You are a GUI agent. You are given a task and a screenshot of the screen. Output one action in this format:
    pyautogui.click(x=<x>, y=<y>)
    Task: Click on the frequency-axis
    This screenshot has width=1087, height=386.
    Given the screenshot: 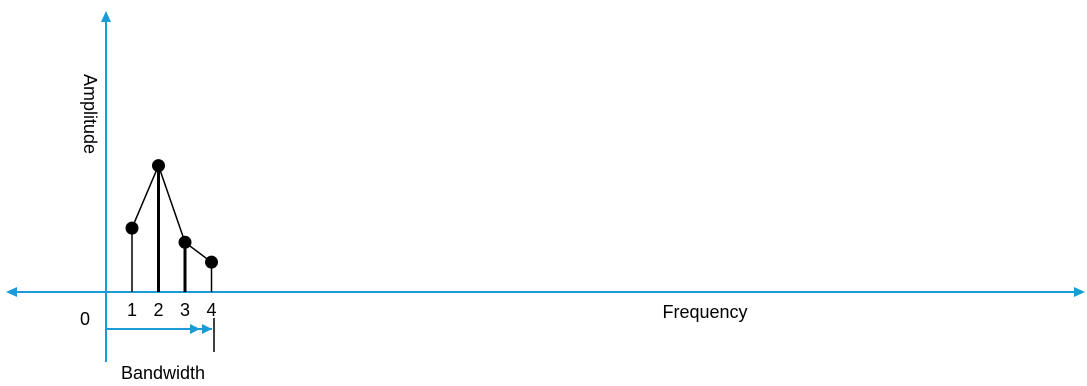 What is the action you would take?
    pyautogui.click(x=545, y=292)
    